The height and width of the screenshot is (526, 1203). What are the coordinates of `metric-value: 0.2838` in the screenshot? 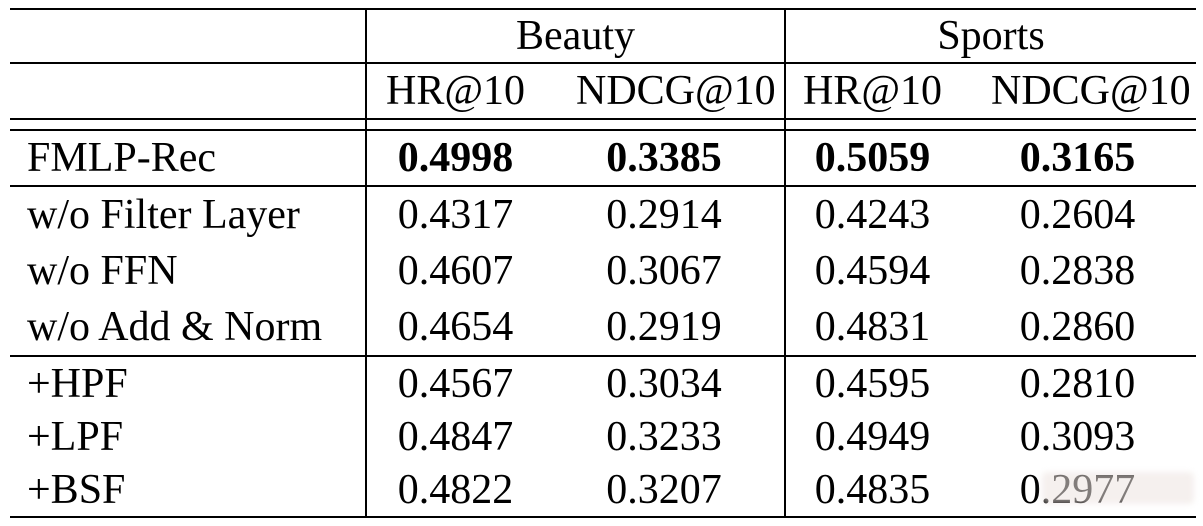 It's located at (1077, 271).